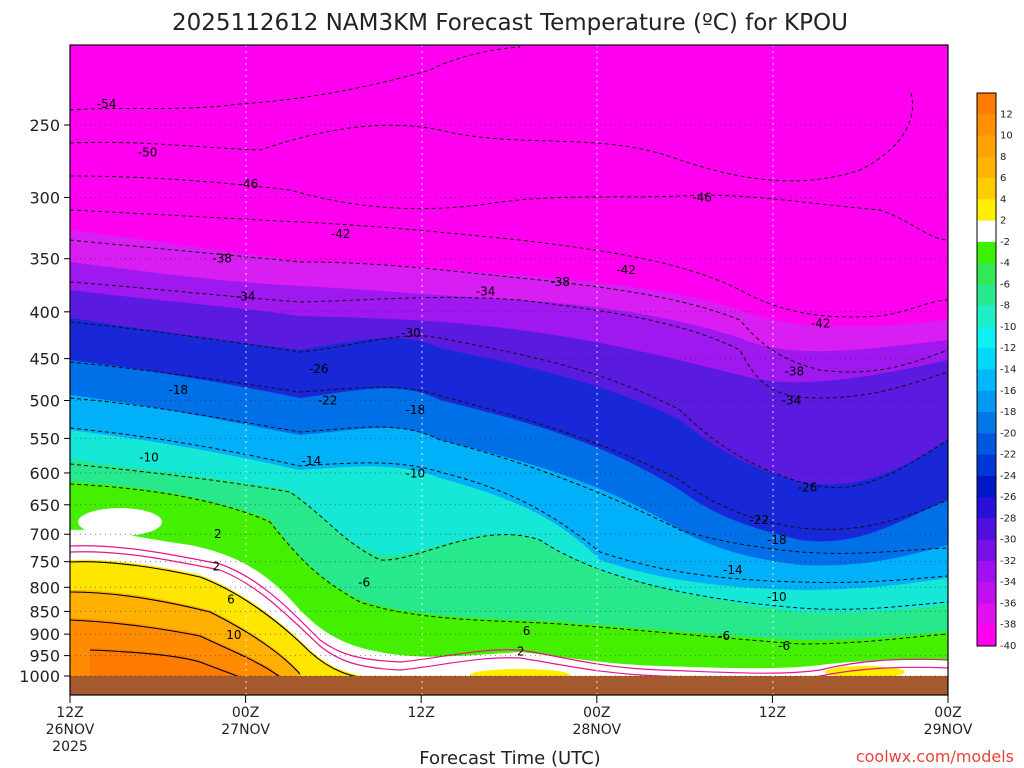  What do you see at coordinates (44, 259) in the screenshot?
I see `y-tick-label: 350` at bounding box center [44, 259].